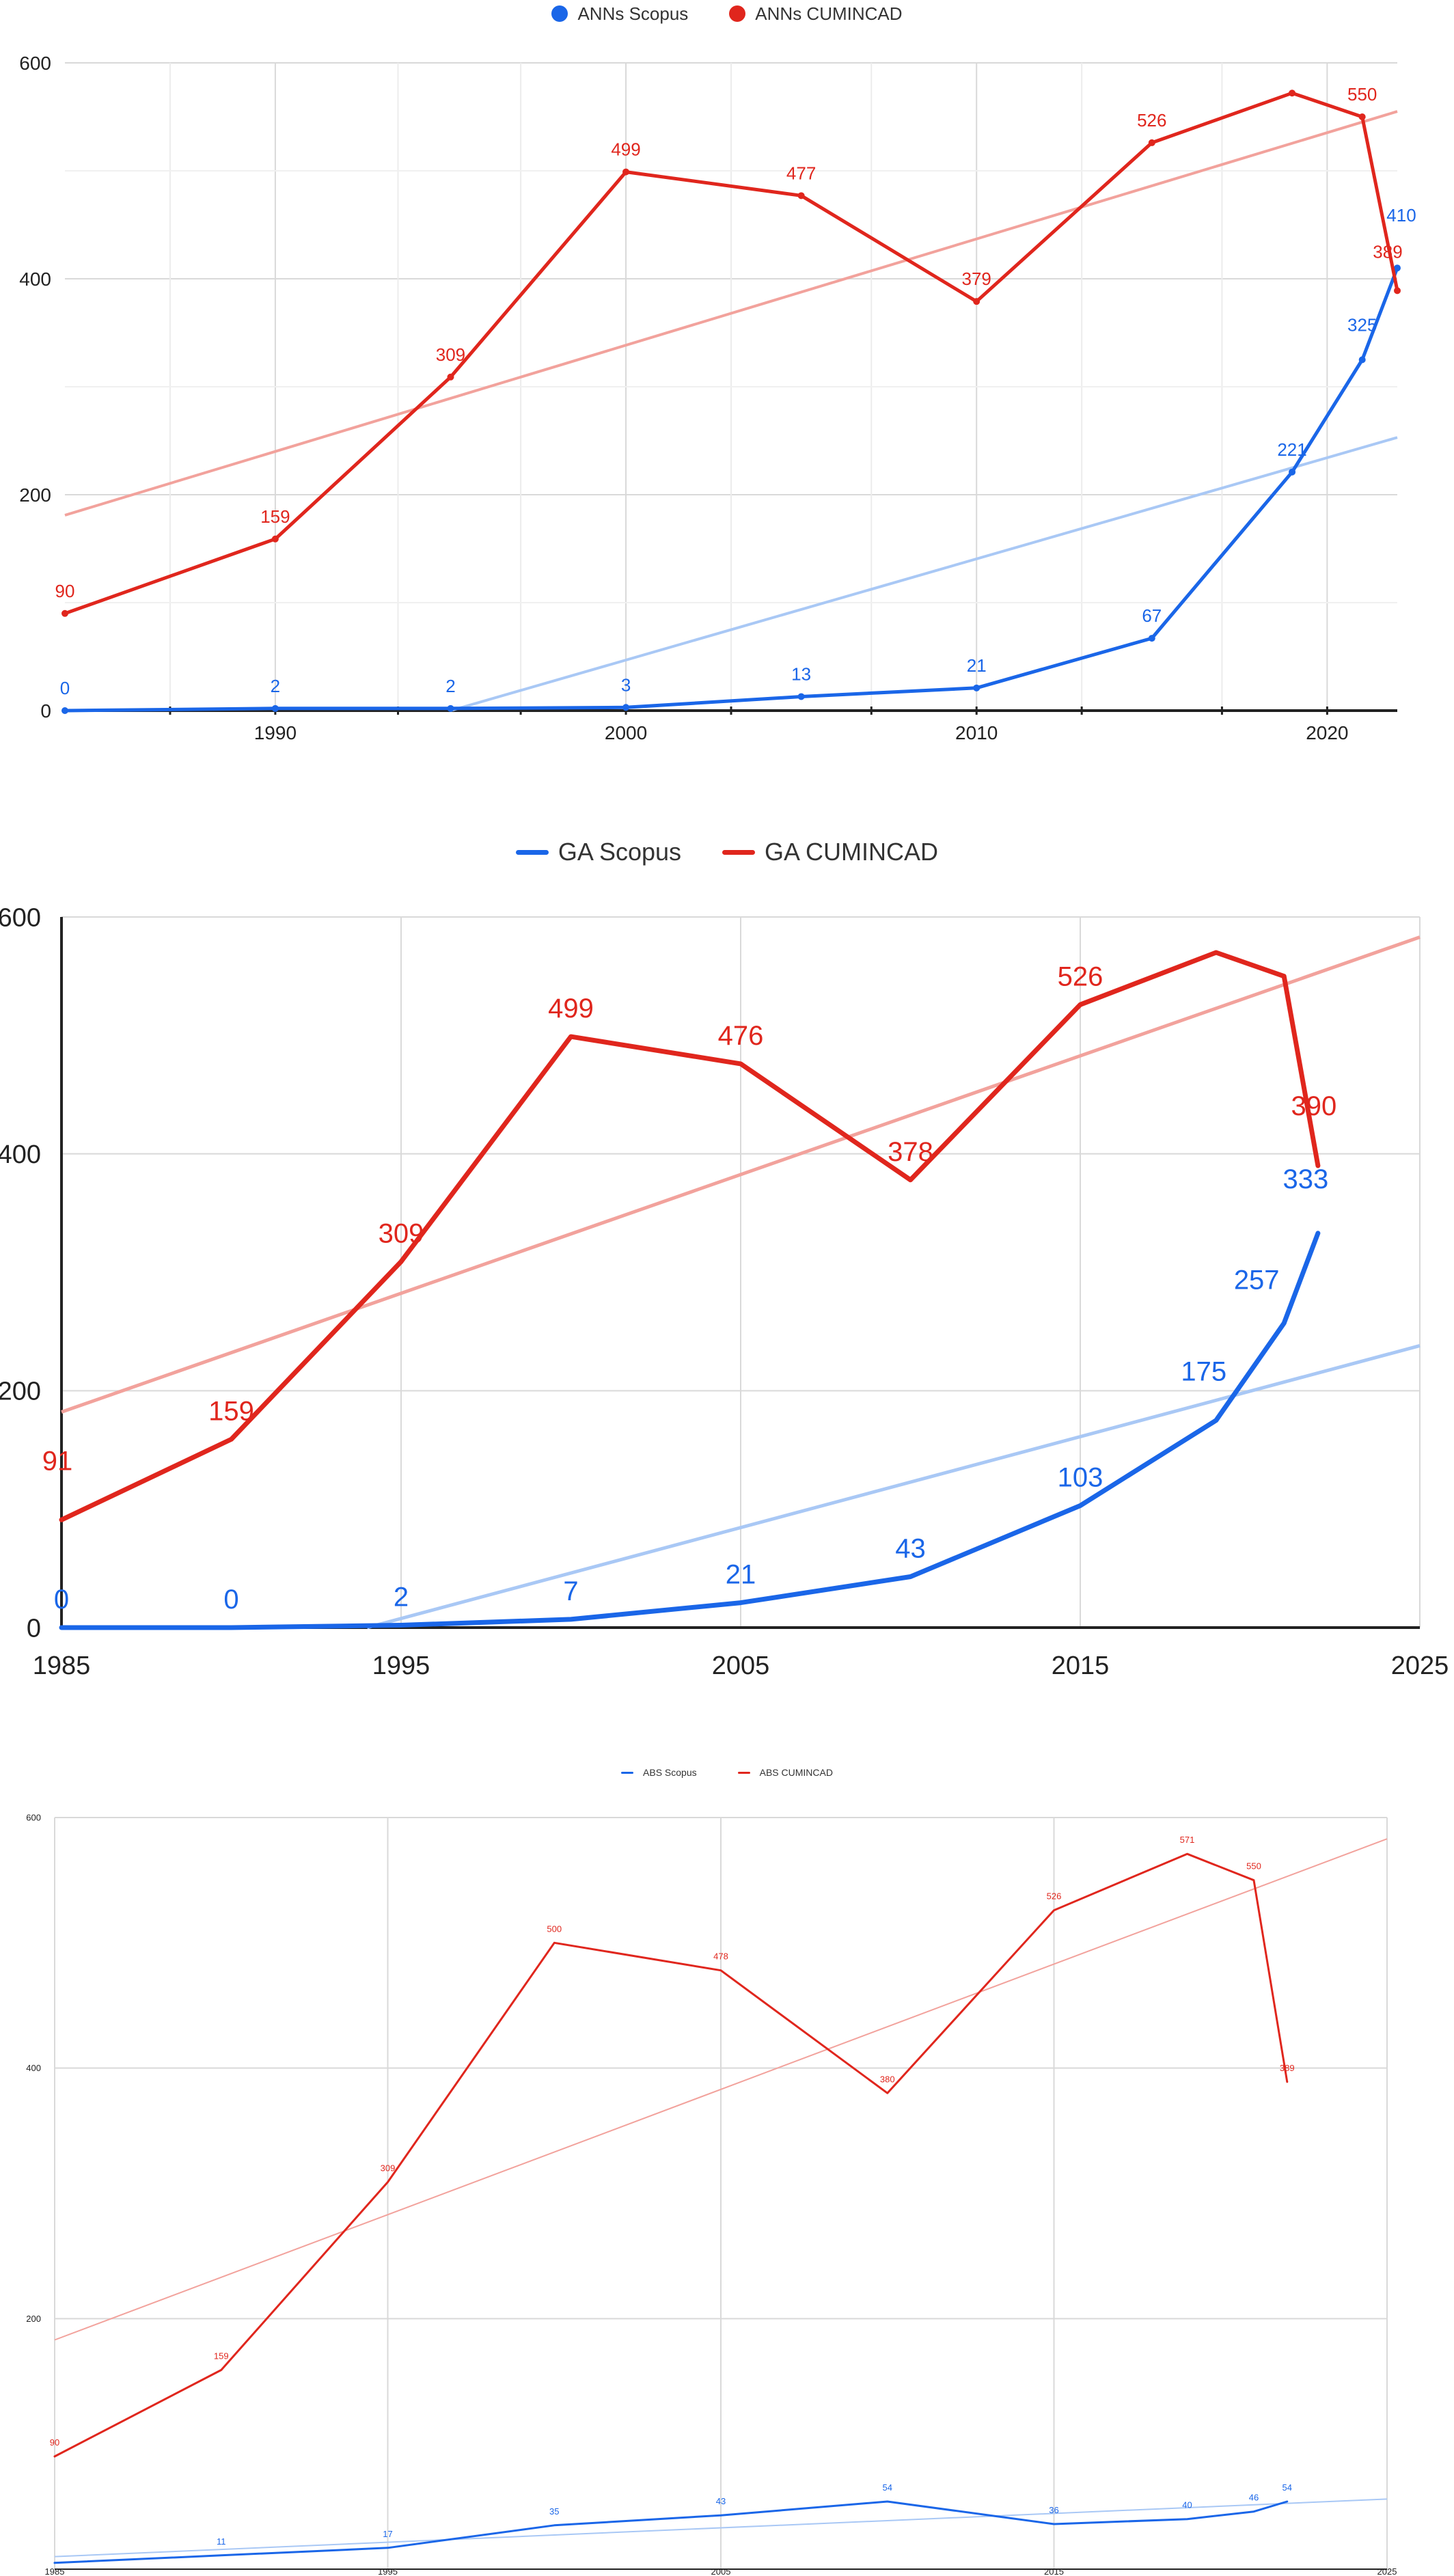  What do you see at coordinates (65, 591) in the screenshot?
I see `data-label: 90` at bounding box center [65, 591].